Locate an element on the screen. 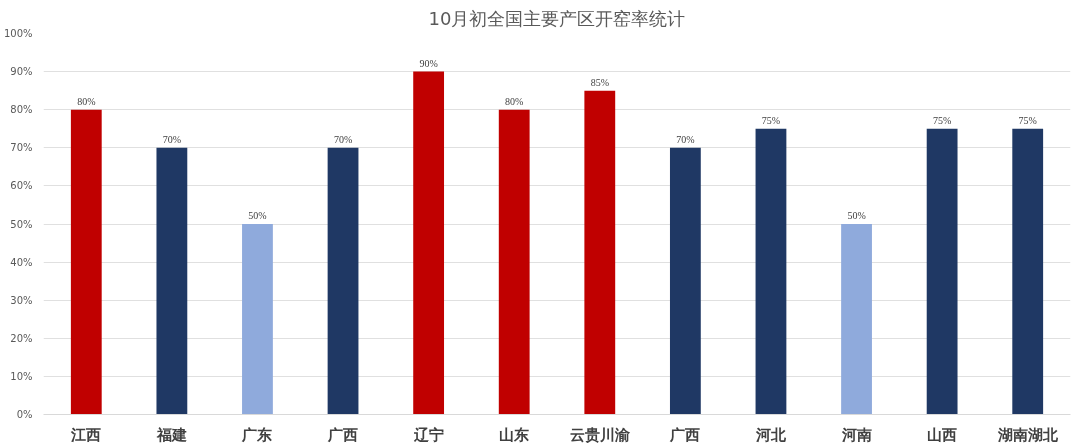 The width and height of the screenshot is (1080, 446). y-tick-label: 30% is located at coordinates (21, 300).